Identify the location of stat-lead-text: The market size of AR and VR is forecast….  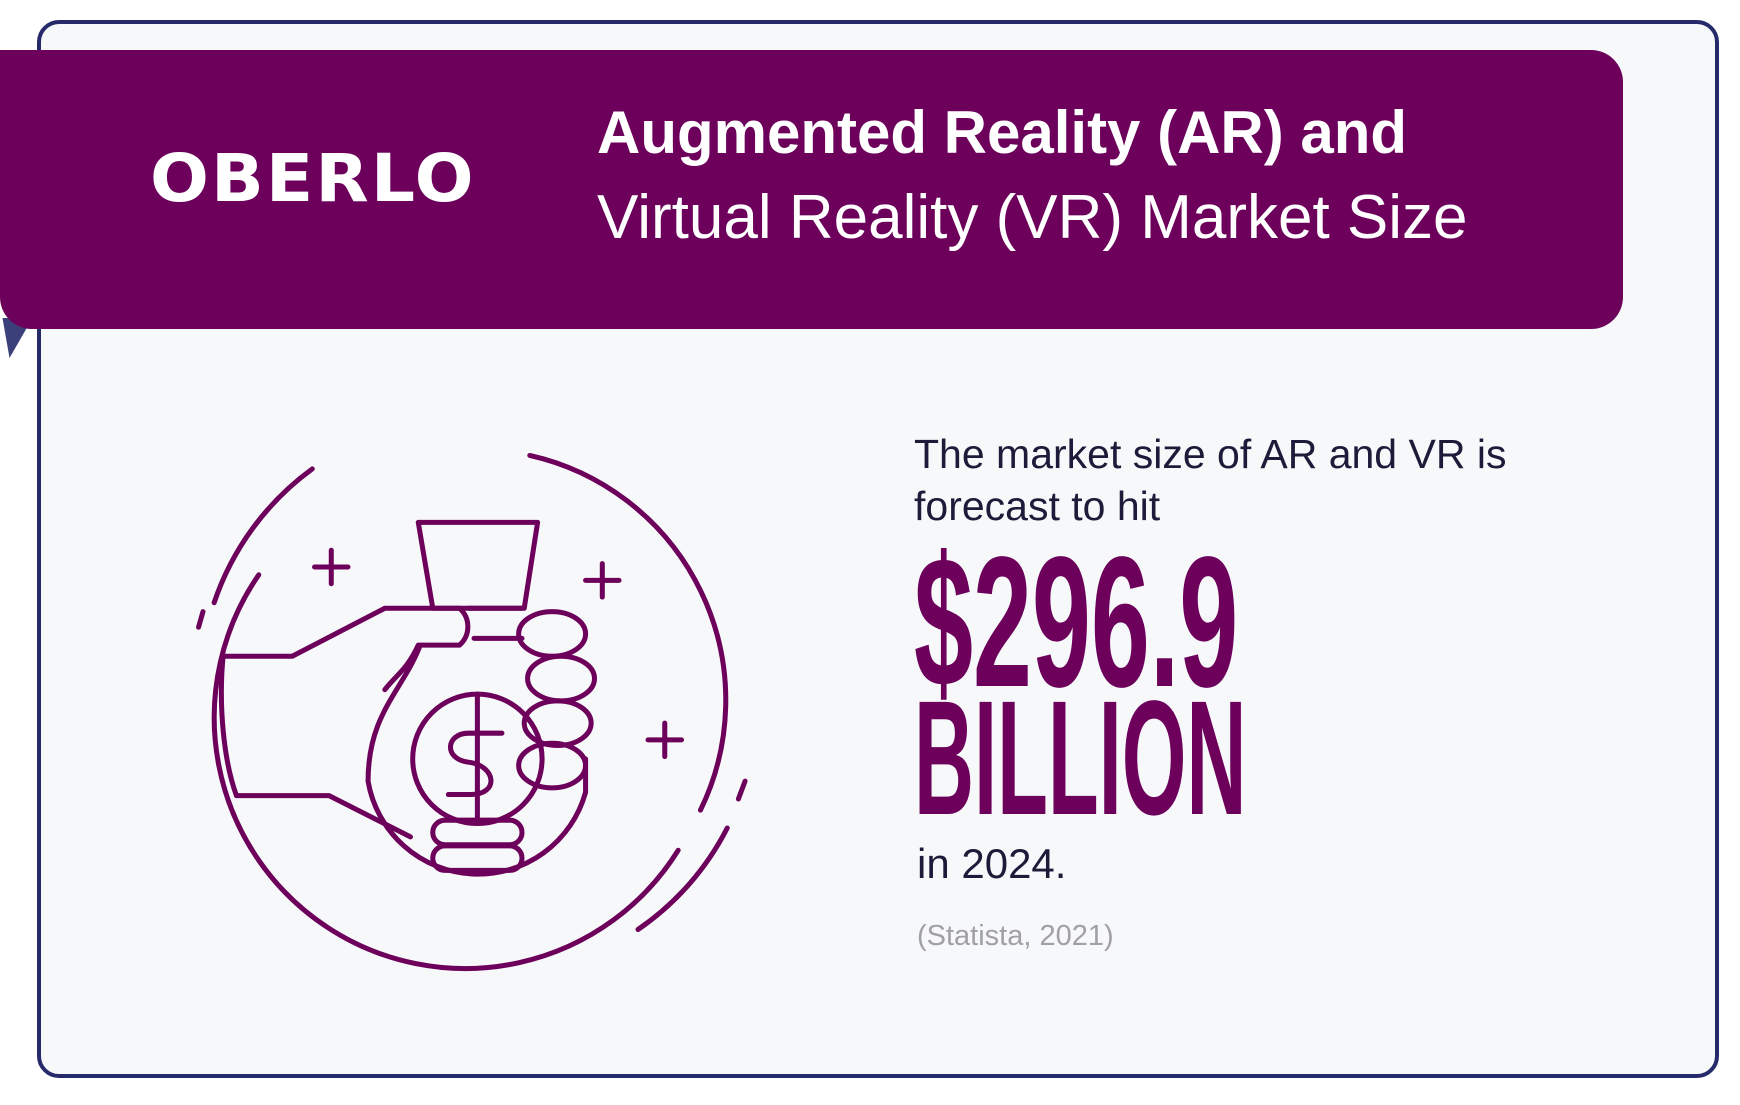
(1210, 480).